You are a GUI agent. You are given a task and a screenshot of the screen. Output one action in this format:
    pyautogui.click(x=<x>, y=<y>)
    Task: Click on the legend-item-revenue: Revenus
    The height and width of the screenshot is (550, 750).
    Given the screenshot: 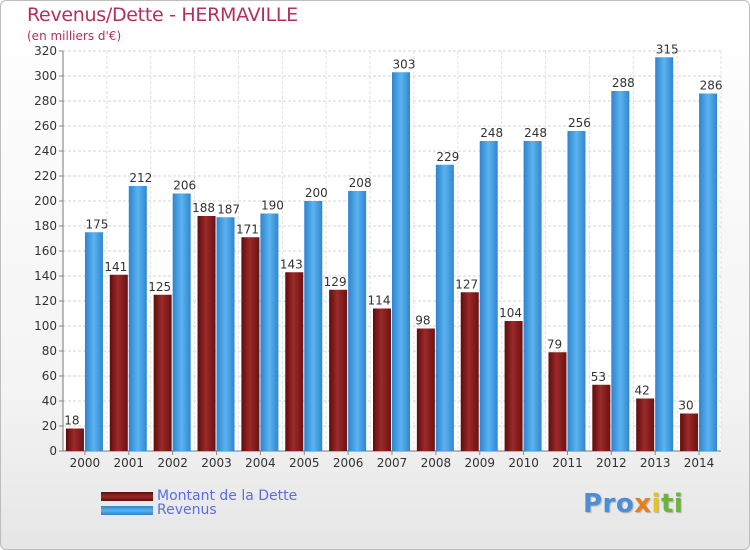 What is the action you would take?
    pyautogui.click(x=159, y=510)
    